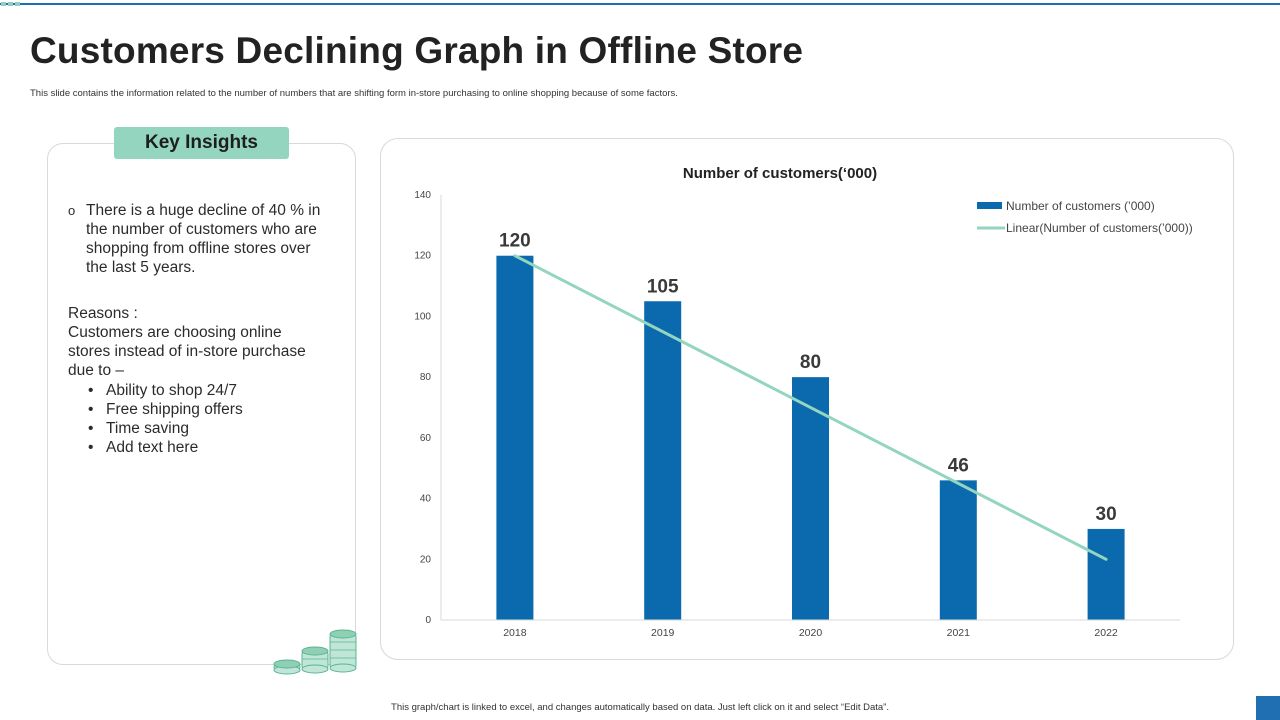 The width and height of the screenshot is (1280, 720). What do you see at coordinates (201, 143) in the screenshot?
I see `key-insights-tag: Key Insights` at bounding box center [201, 143].